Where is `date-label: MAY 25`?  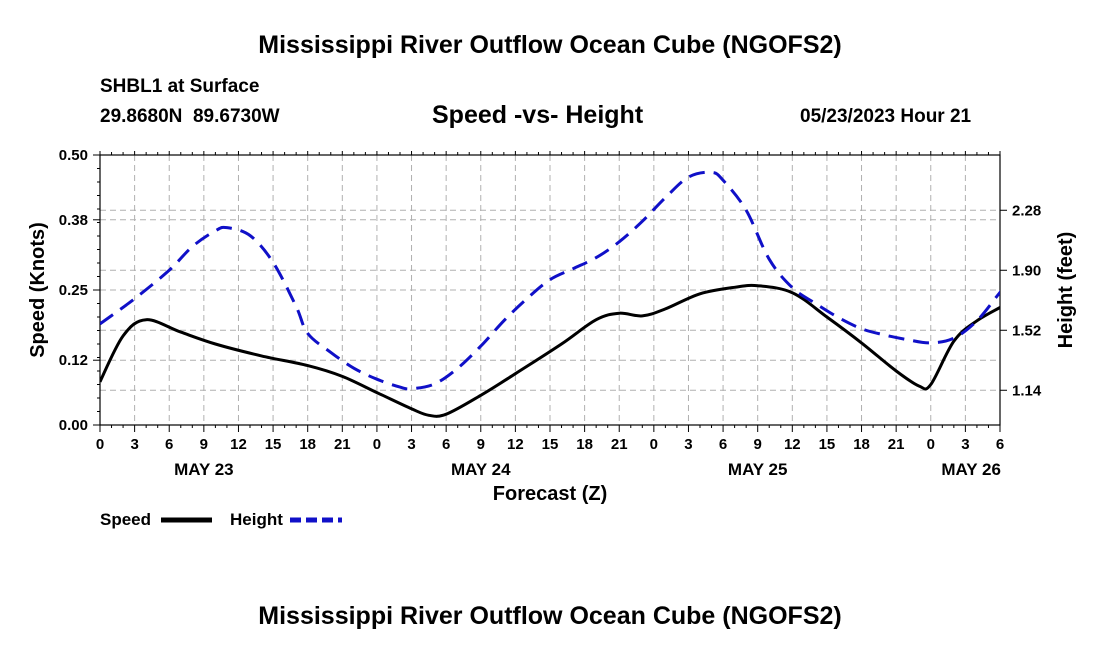
date-label: MAY 25 is located at coordinates (758, 469).